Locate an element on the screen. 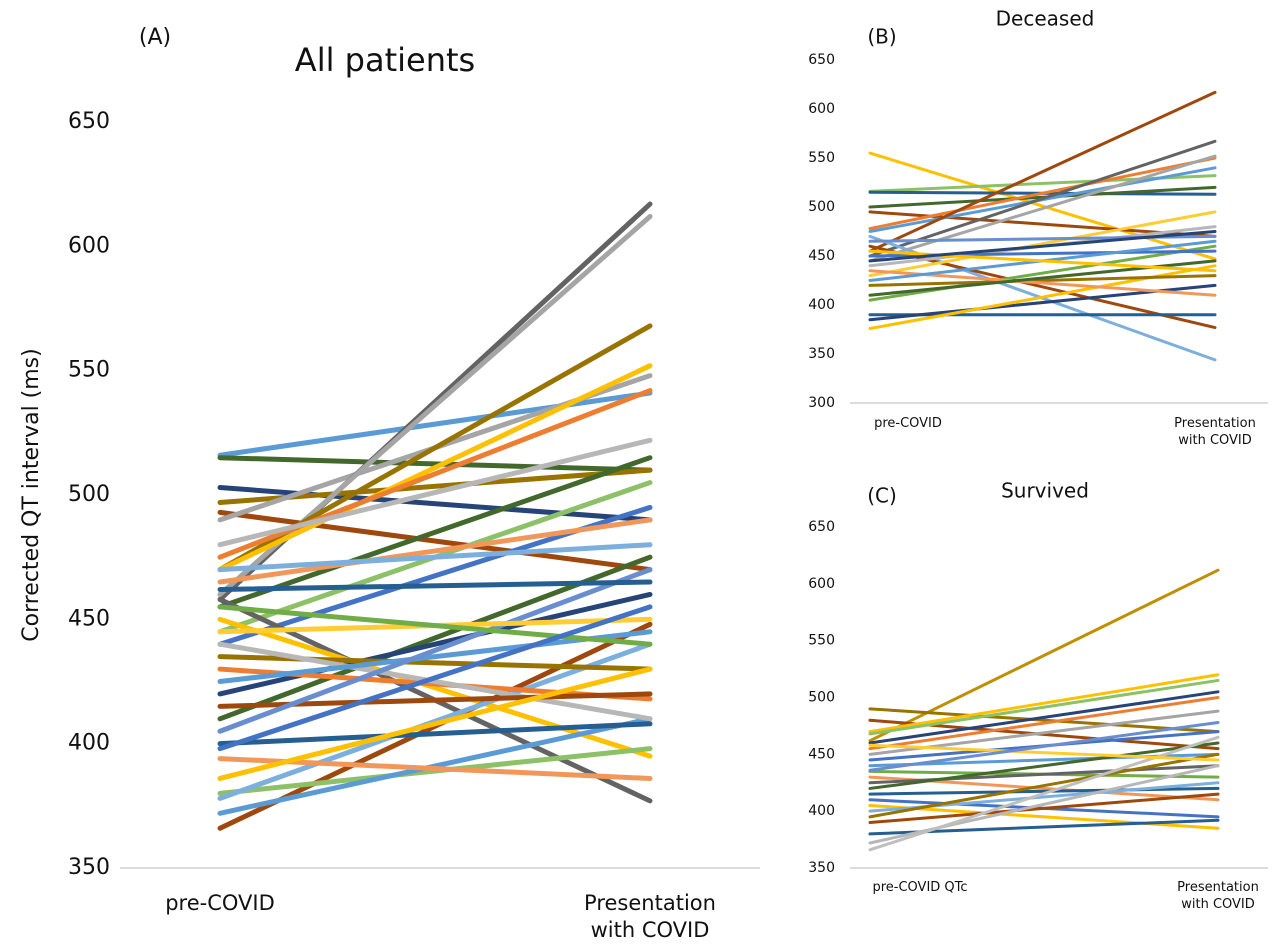 This screenshot has width=1272, height=946. panel-label: (C) is located at coordinates (882, 496).